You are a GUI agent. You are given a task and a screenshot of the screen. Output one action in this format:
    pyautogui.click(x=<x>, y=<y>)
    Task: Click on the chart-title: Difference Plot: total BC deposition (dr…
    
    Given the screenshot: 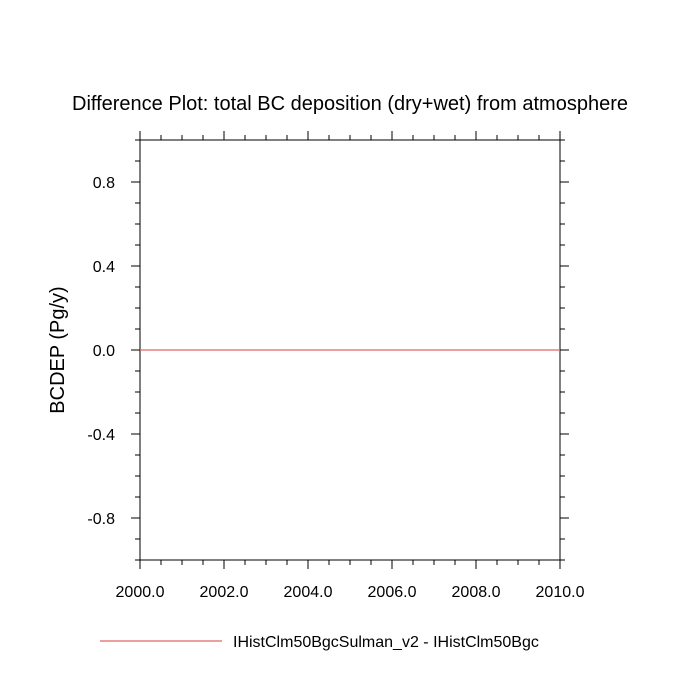 What is the action you would take?
    pyautogui.click(x=350, y=104)
    